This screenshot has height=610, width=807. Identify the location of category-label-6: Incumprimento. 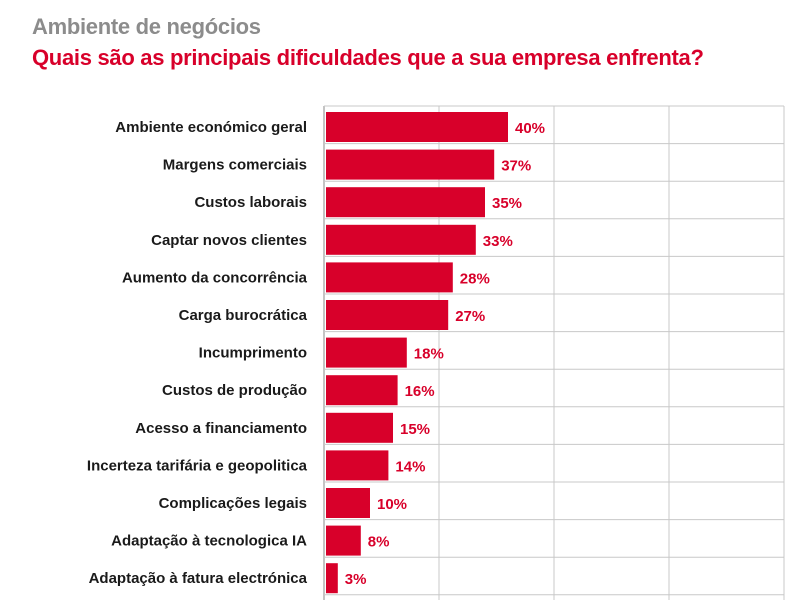
(253, 353).